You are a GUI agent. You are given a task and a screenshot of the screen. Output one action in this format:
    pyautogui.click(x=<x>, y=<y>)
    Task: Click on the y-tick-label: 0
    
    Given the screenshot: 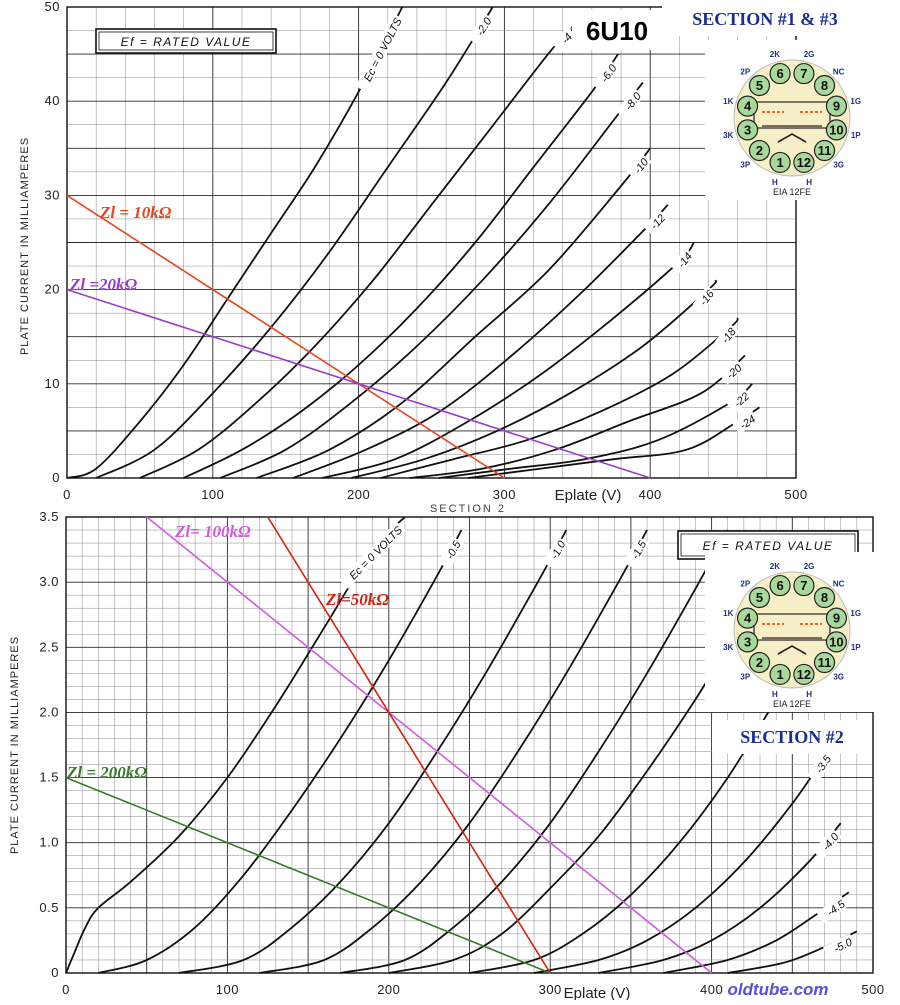 What is the action you would take?
    pyautogui.click(x=56, y=477)
    